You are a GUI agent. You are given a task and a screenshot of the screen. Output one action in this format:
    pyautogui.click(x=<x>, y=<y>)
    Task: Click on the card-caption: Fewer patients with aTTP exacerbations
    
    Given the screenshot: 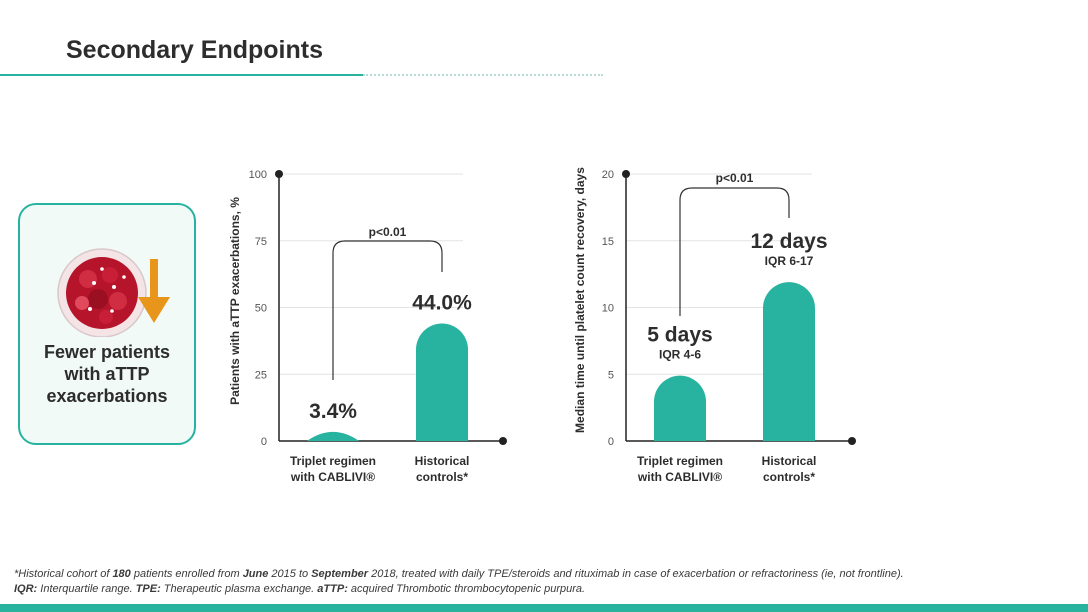 What is the action you would take?
    pyautogui.click(x=107, y=374)
    